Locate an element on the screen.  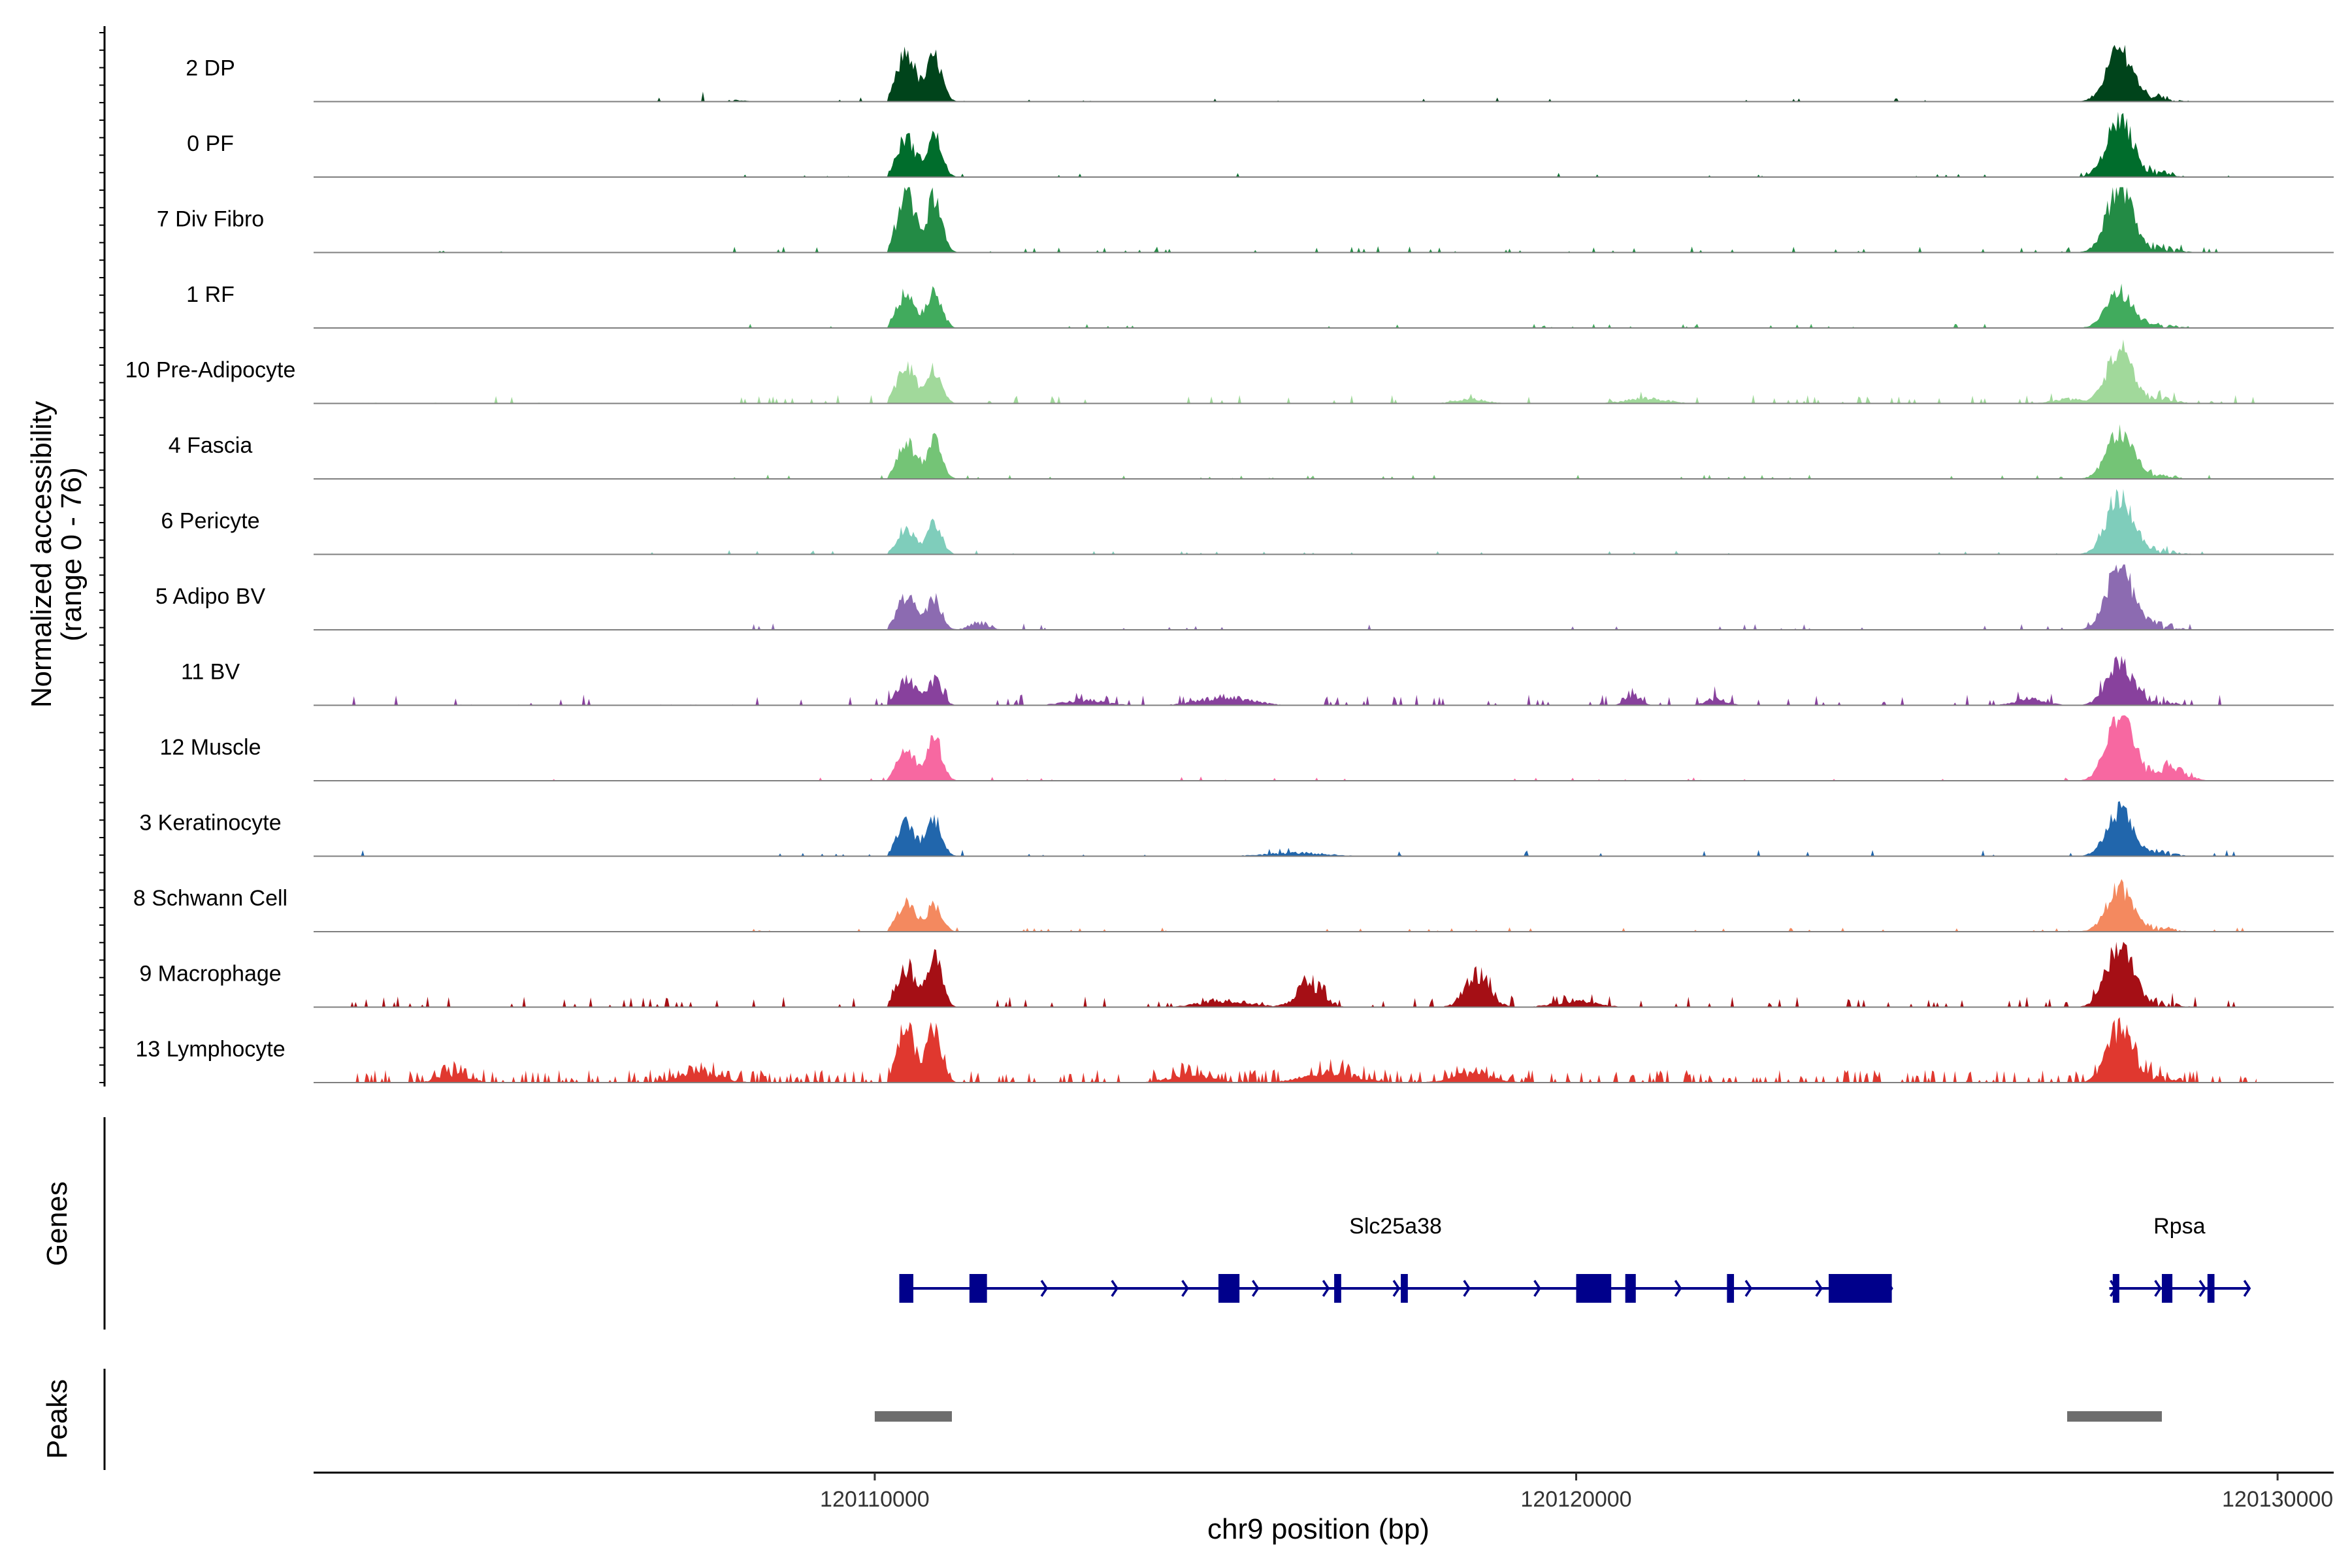
coverage-track: 2 DP is located at coordinates (1260, 73).